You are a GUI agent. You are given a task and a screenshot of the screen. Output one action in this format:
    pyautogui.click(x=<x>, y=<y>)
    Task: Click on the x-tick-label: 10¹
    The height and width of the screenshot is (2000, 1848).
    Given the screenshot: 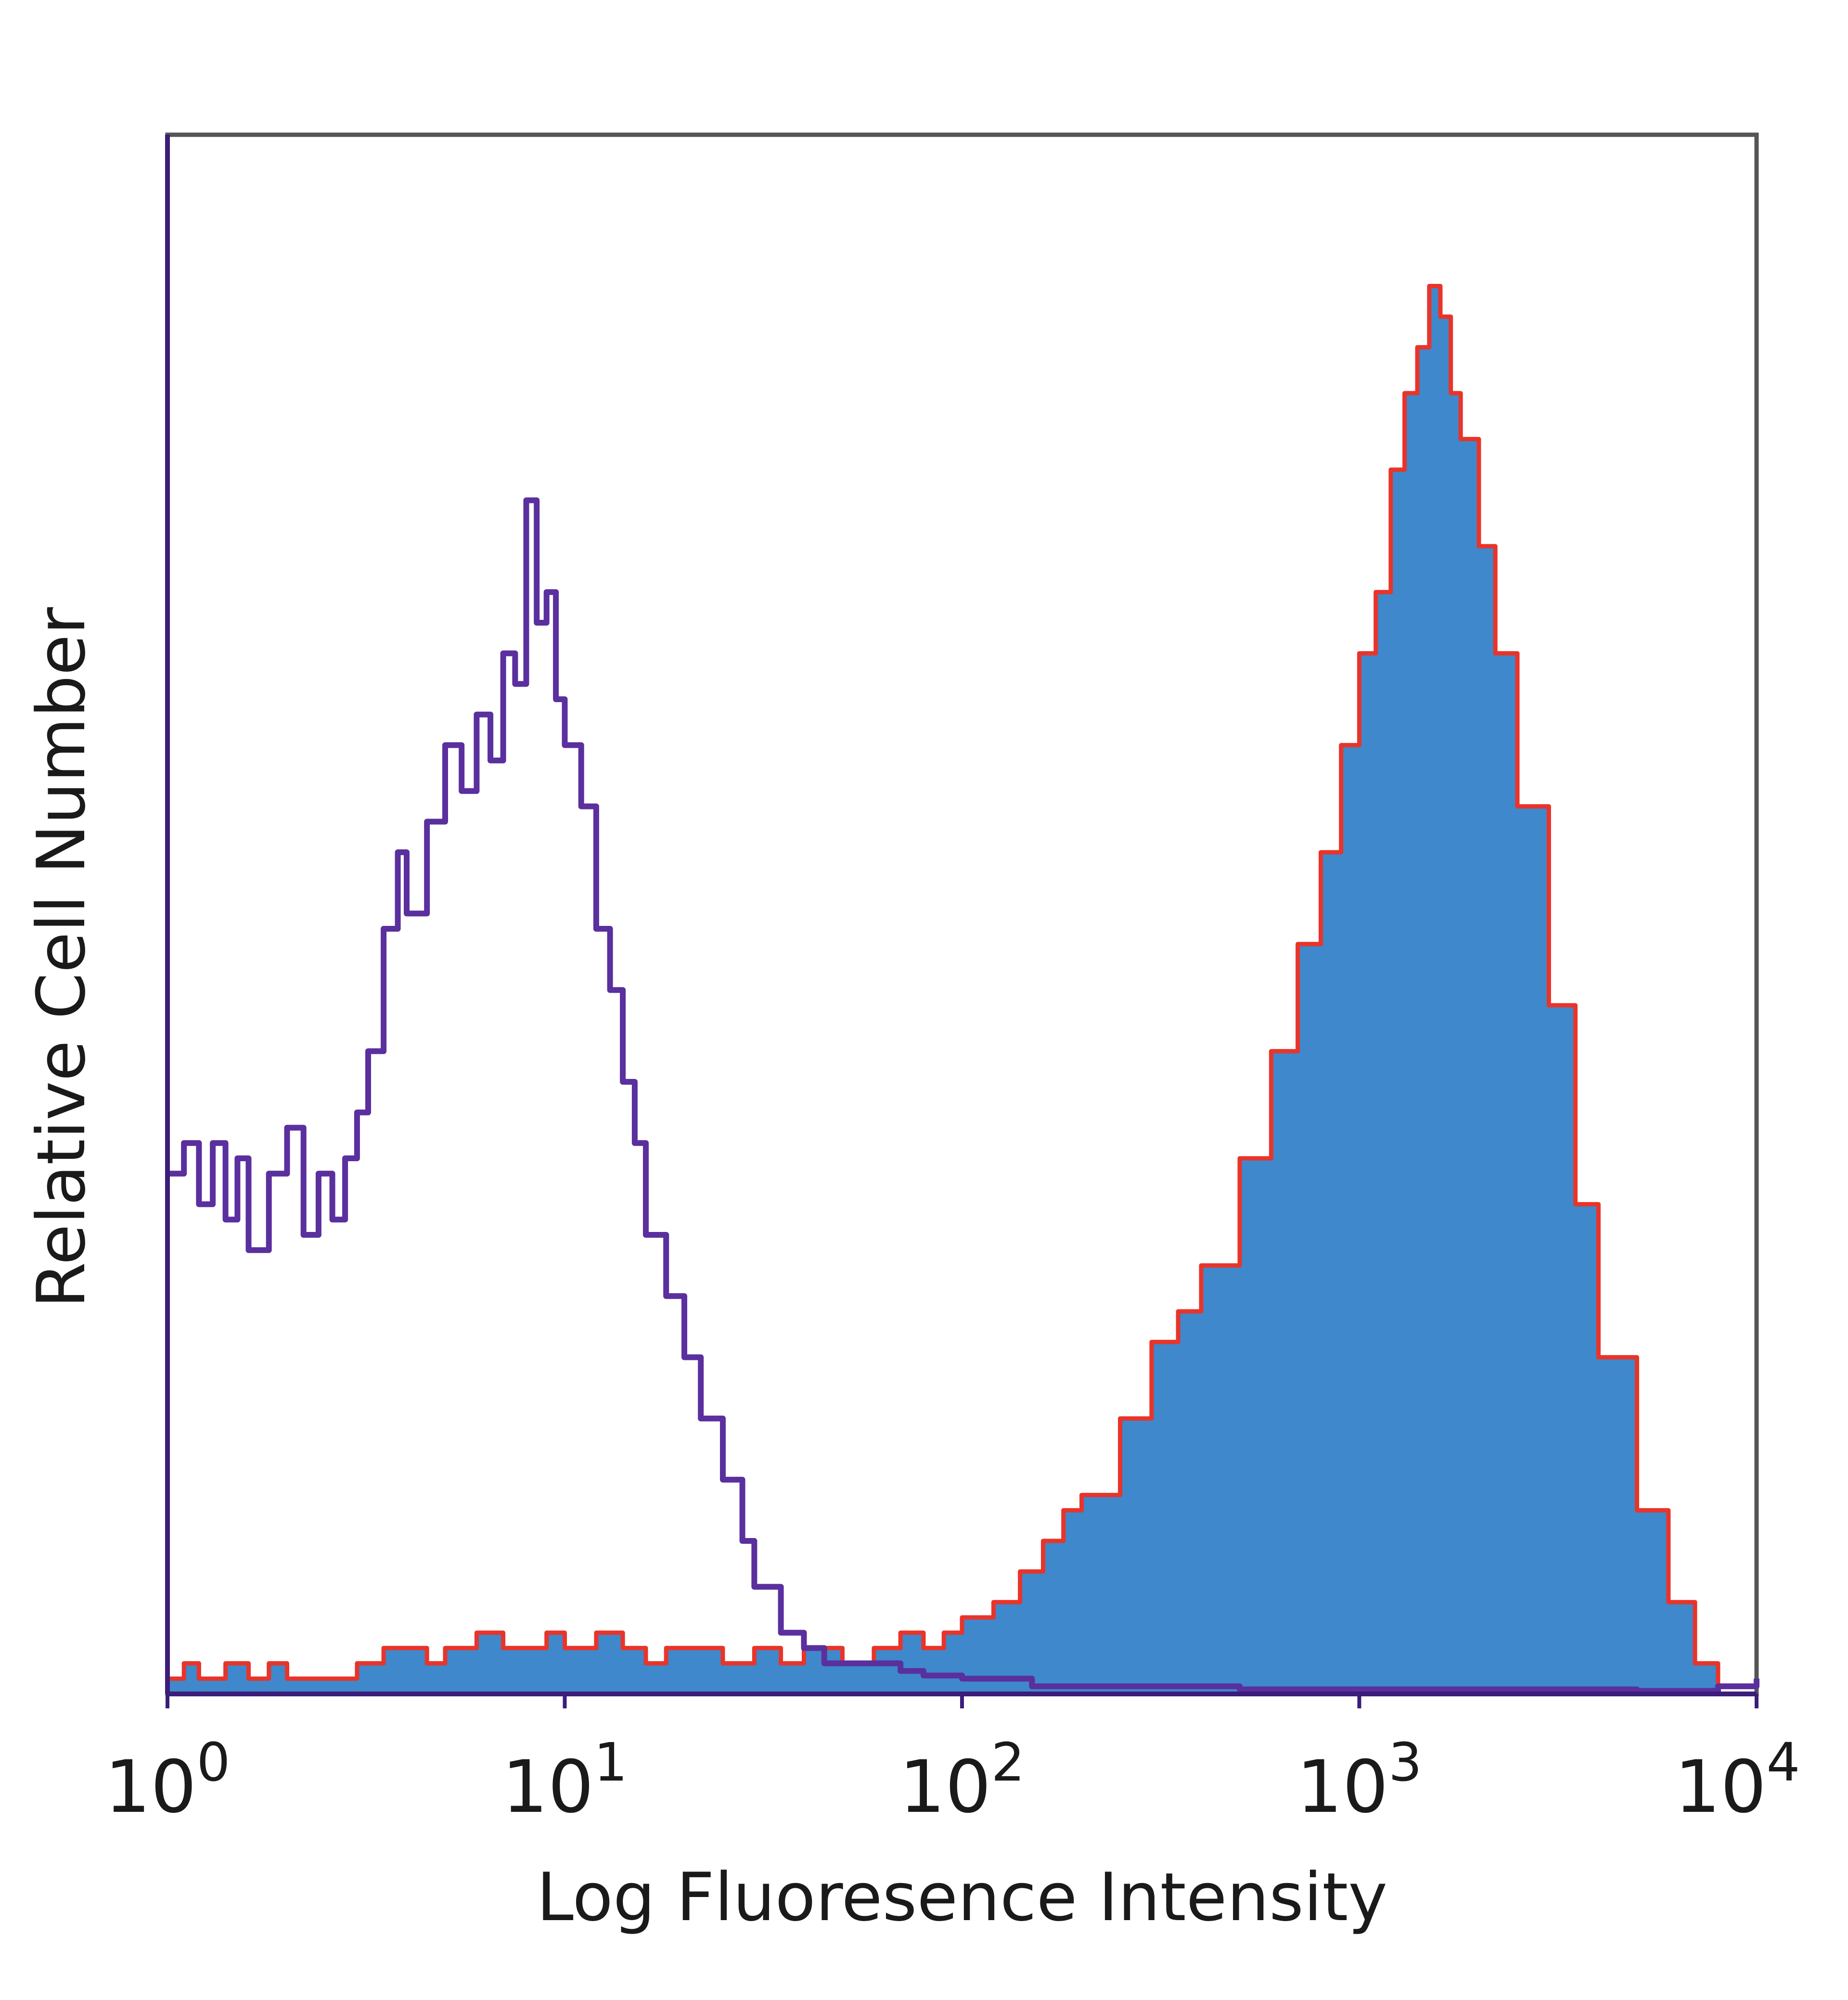 What is the action you would take?
    pyautogui.click(x=565, y=1780)
    